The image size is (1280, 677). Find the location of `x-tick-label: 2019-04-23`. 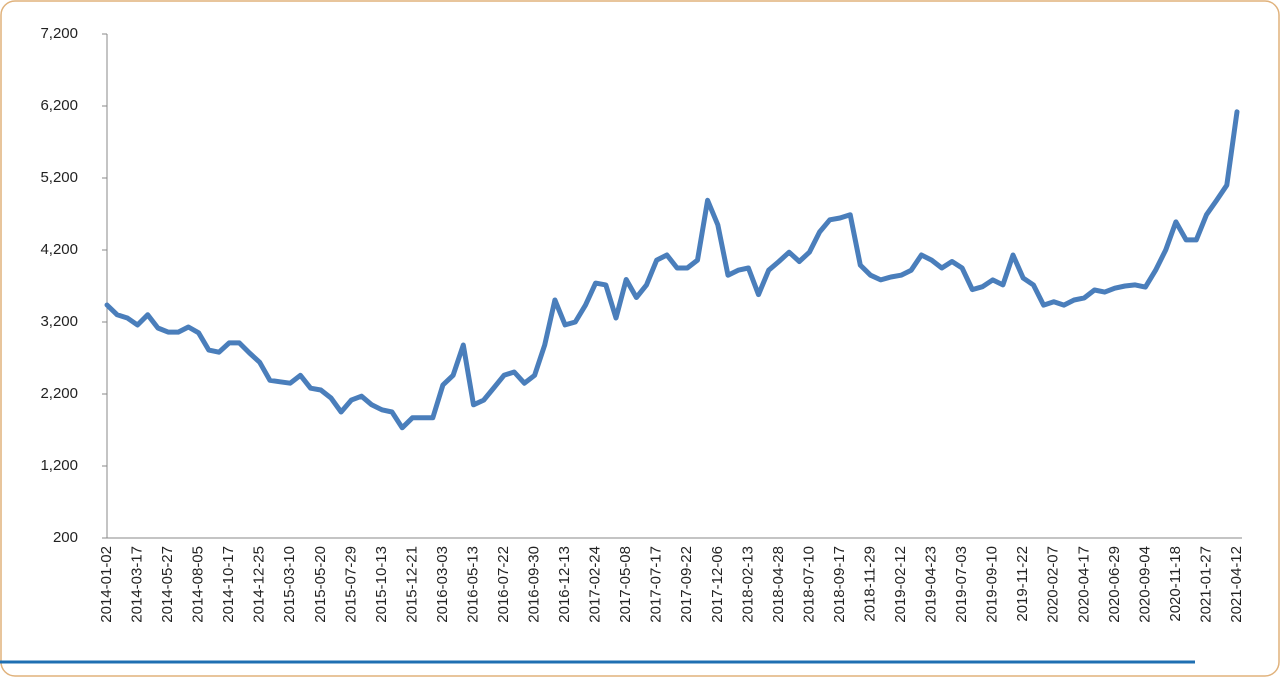

x-tick-label: 2019-04-23 is located at coordinates (931, 584).